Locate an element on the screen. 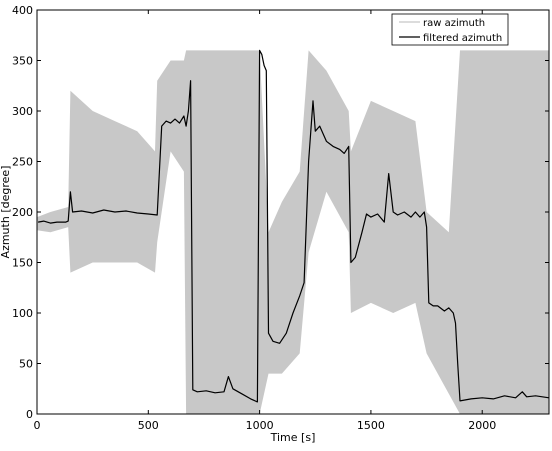 The image size is (552, 451). y-tick-label: 300 is located at coordinates (22, 111).